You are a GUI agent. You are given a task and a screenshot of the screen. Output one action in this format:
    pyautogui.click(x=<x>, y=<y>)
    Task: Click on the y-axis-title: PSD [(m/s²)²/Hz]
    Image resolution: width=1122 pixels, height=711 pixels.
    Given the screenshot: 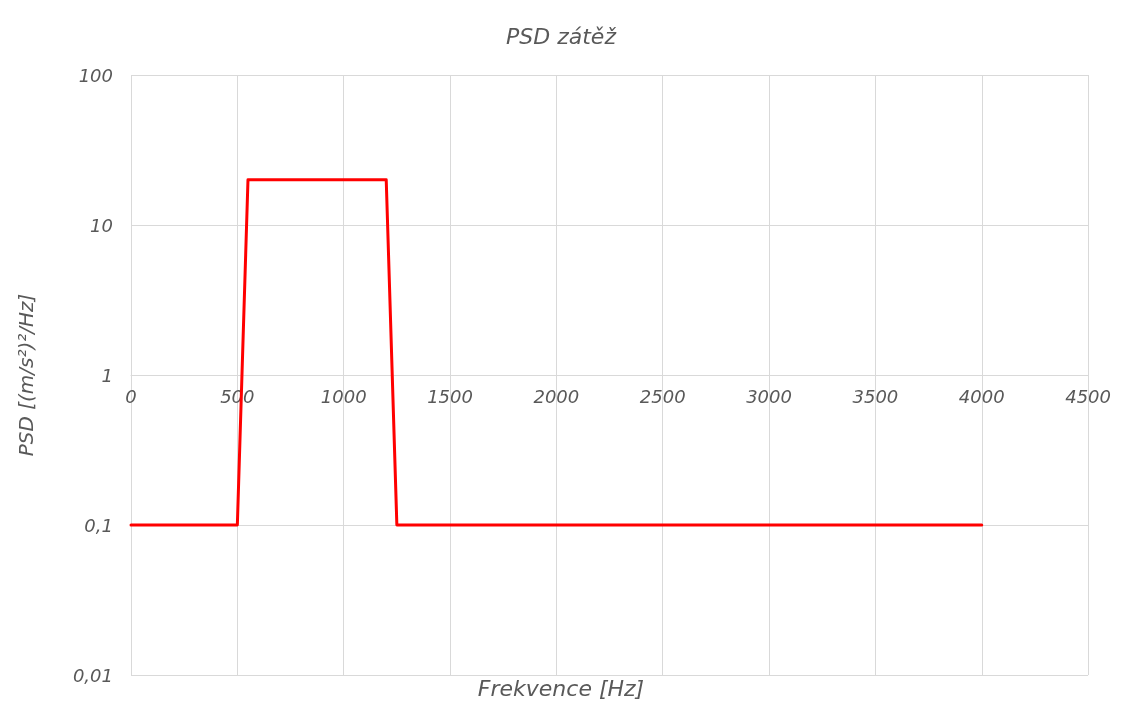 What is the action you would take?
    pyautogui.click(x=26, y=375)
    